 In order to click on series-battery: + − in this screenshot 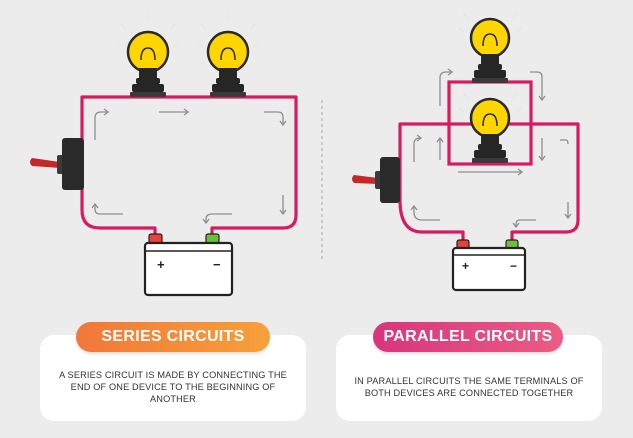, I will do `click(188, 265)`.